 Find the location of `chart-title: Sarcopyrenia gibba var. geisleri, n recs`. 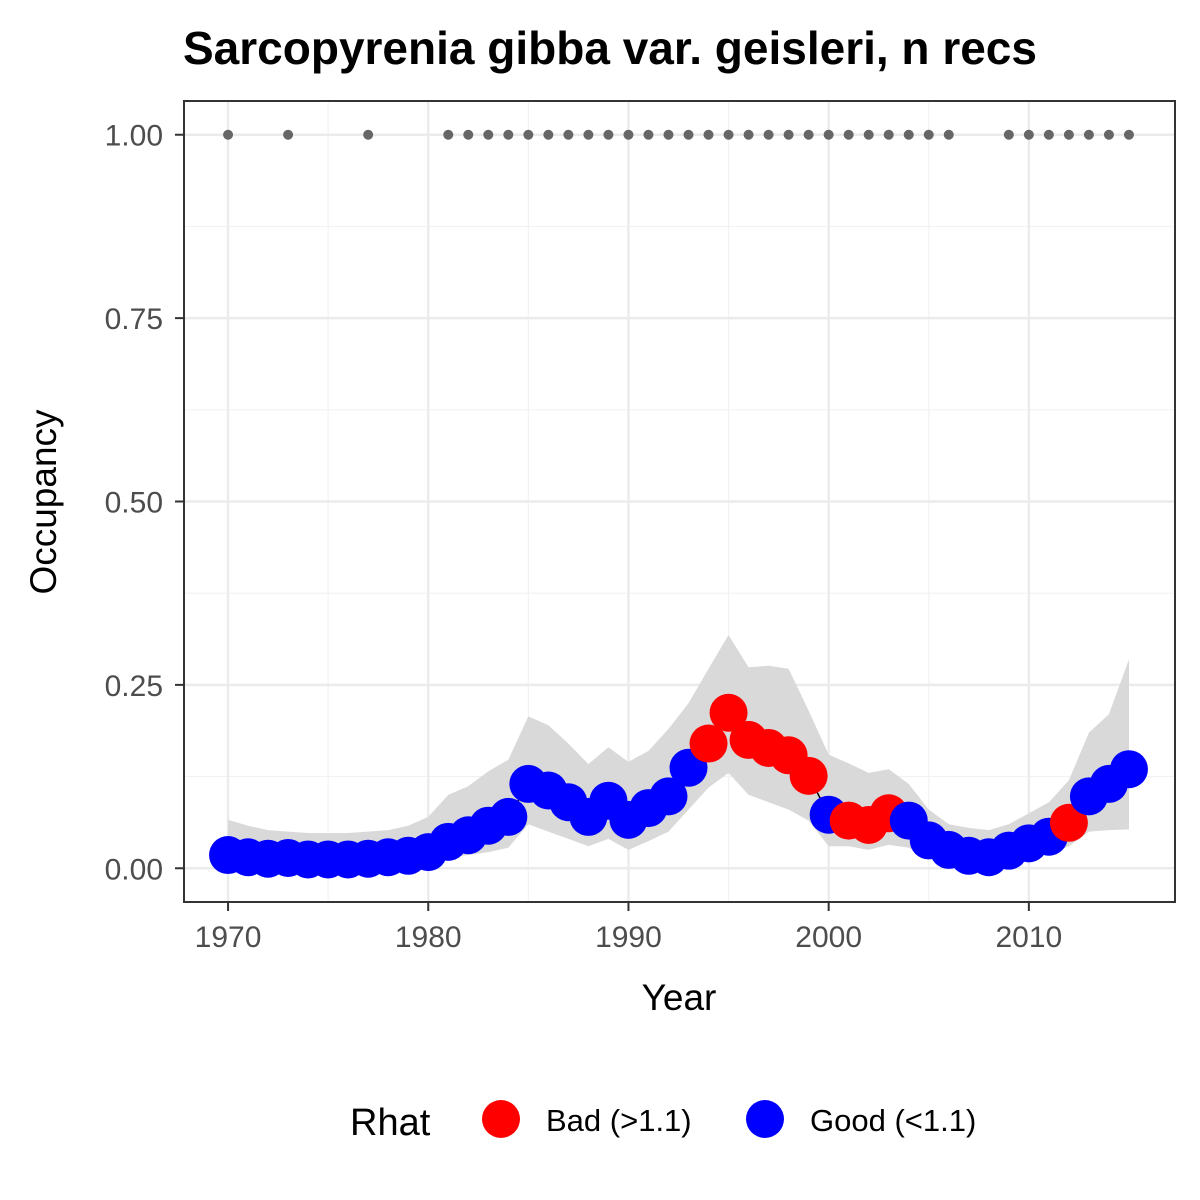

chart-title: Sarcopyrenia gibba var. geisleri, n recs is located at coordinates (610, 48).